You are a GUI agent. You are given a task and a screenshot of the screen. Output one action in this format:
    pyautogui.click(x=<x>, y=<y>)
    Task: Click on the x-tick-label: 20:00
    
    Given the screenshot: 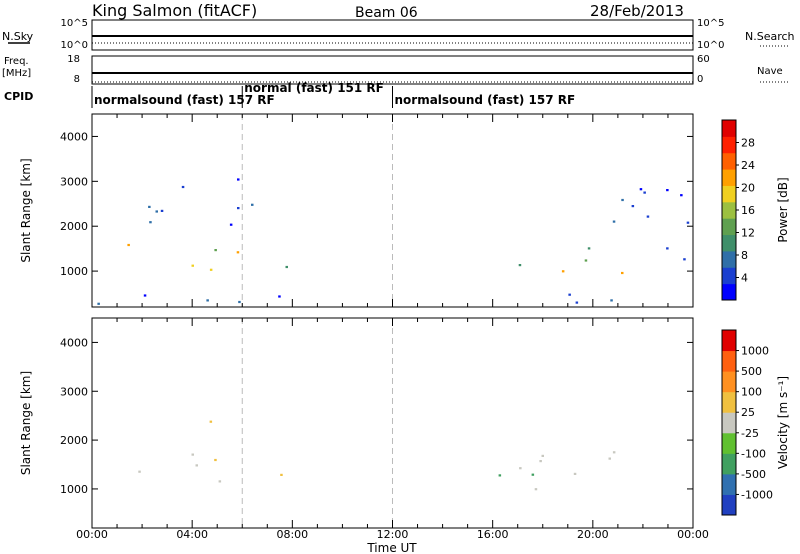 What is the action you would take?
    pyautogui.click(x=593, y=534)
    